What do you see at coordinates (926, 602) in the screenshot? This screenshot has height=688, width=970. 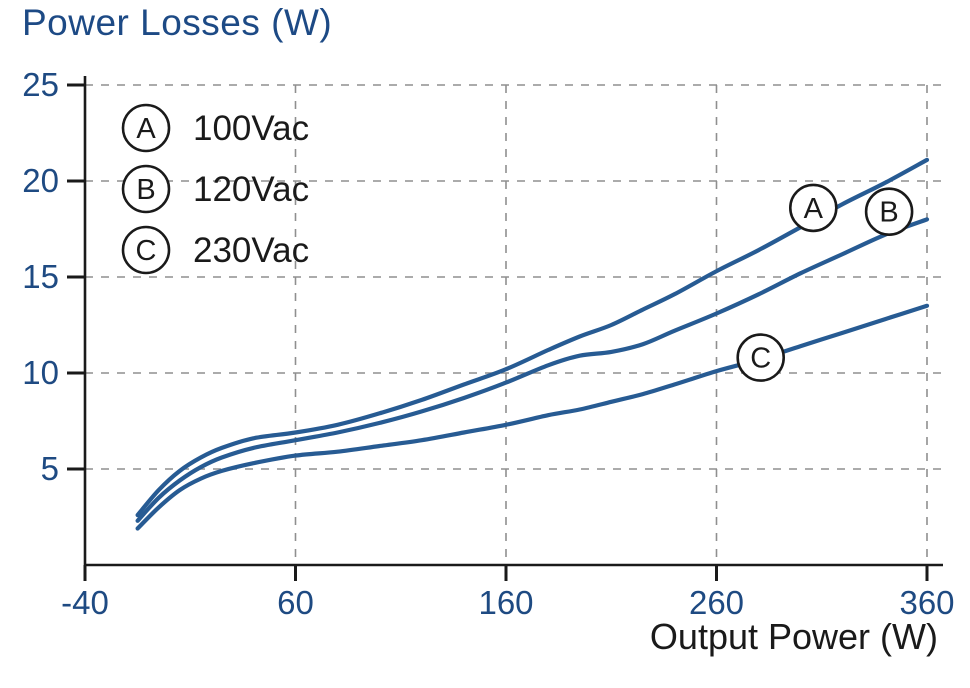 I see `x-tick-label: 360` at bounding box center [926, 602].